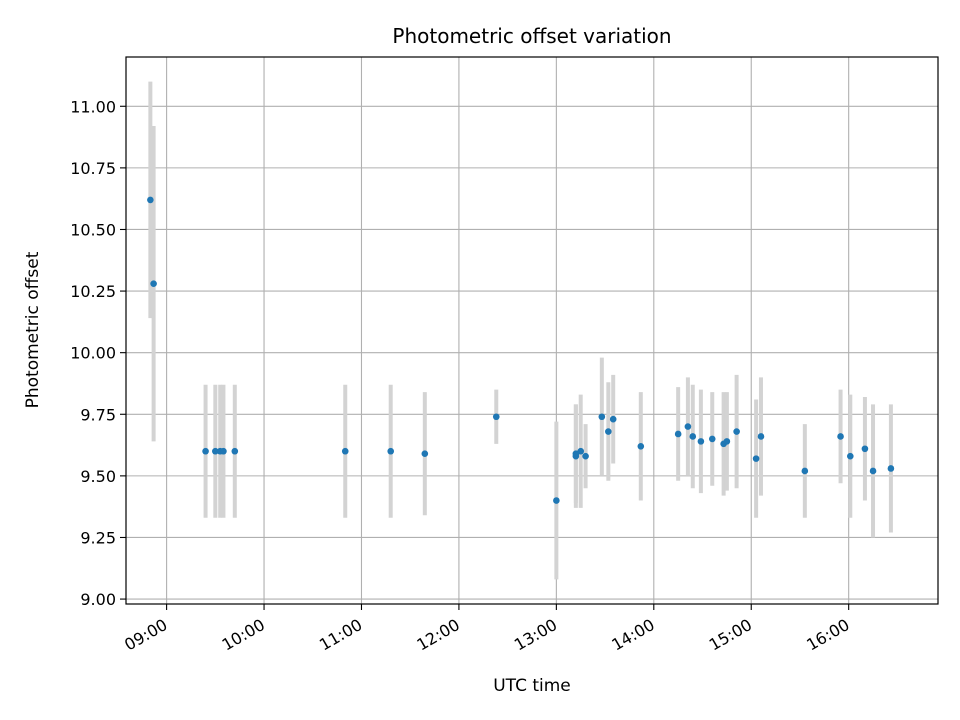 This screenshot has width=960, height=720. What do you see at coordinates (98, 414) in the screenshot?
I see `y-tick-label: 9.75` at bounding box center [98, 414].